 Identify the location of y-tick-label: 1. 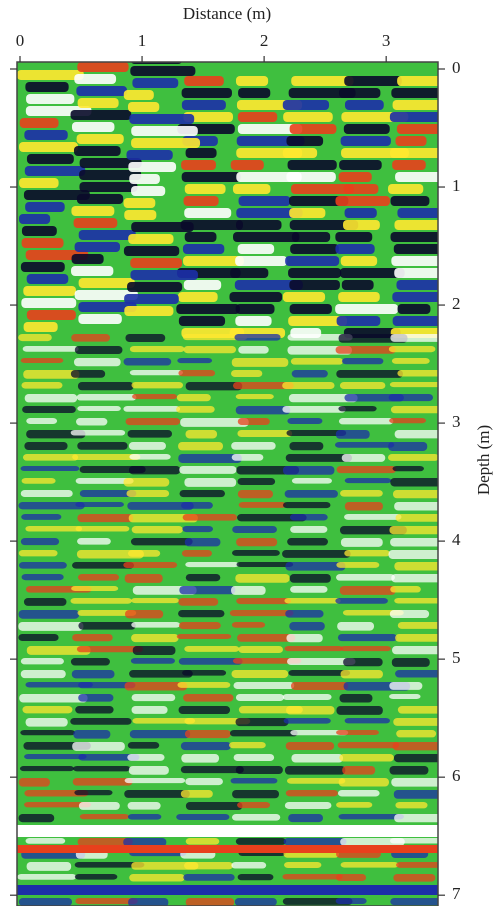
(456, 185).